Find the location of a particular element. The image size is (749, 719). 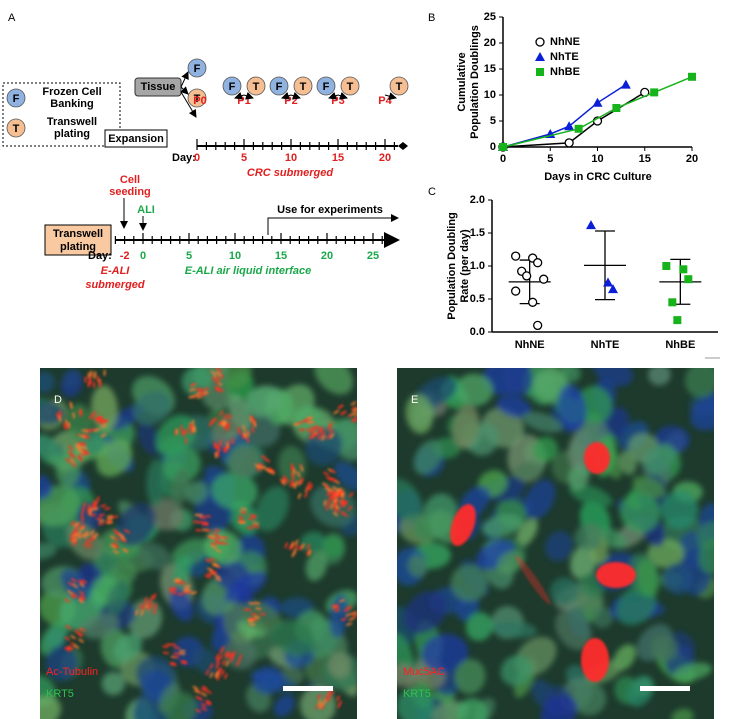

scale-bar is located at coordinates (308, 688).